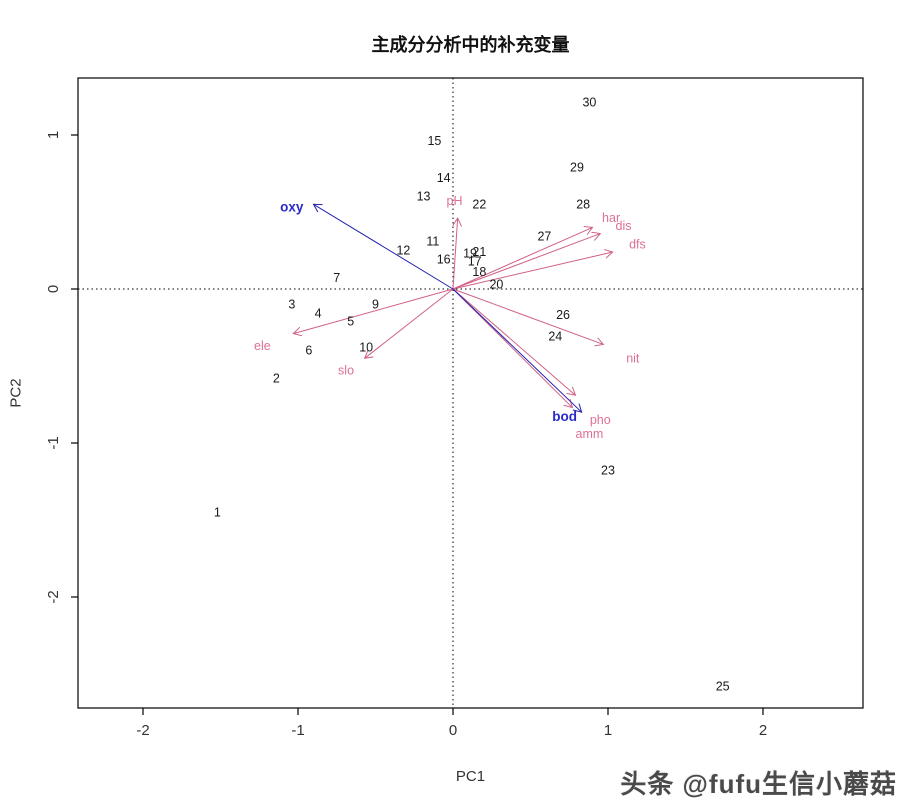  I want to click on arrow-slo, so click(409, 323).